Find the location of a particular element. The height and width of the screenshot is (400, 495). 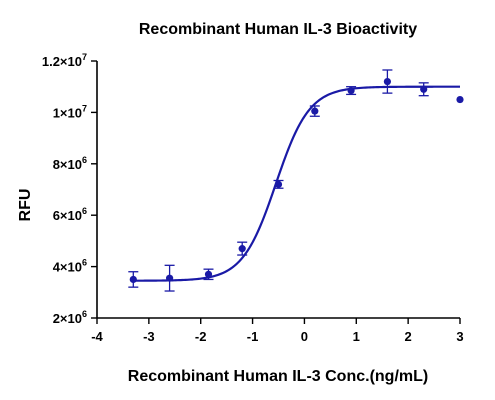

y-tick-label: 4×10⁶ is located at coordinates (70, 266).